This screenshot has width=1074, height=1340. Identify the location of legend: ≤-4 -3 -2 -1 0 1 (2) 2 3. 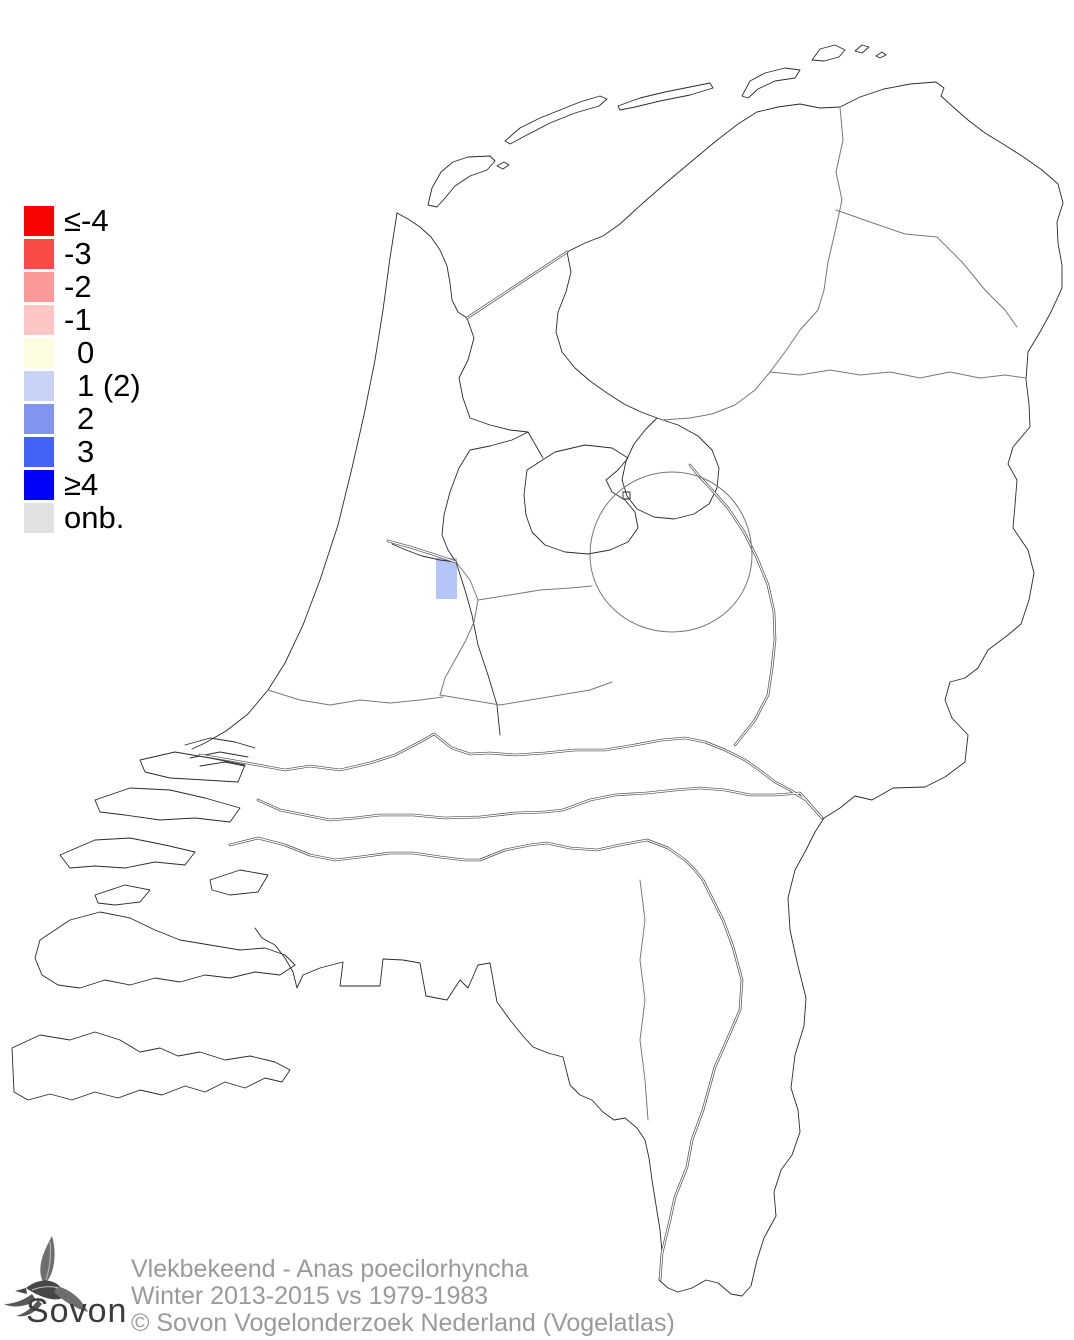
(82, 369).